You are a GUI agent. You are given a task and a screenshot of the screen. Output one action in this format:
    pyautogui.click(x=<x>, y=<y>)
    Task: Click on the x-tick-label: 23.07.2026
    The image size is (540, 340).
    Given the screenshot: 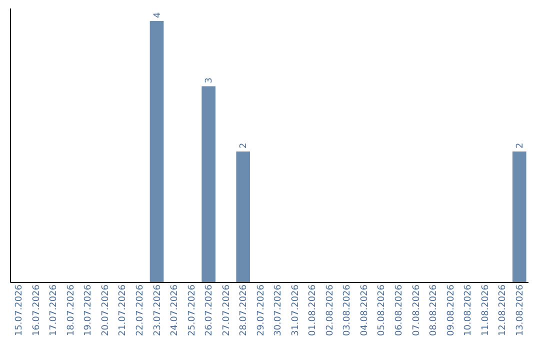 What is the action you would take?
    pyautogui.click(x=157, y=310)
    